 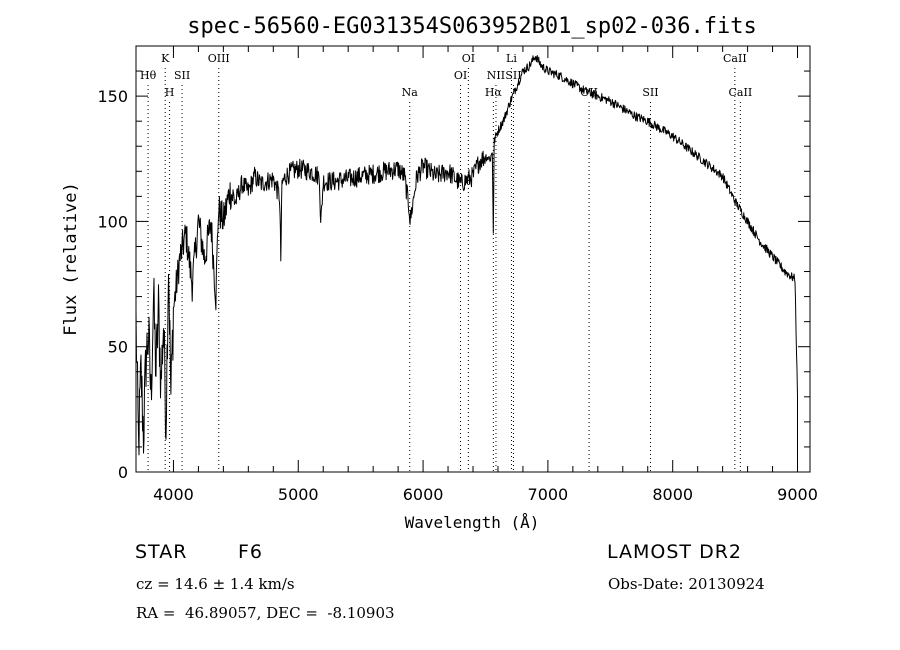 What do you see at coordinates (548, 494) in the screenshot?
I see `x-tick-label: 7000` at bounding box center [548, 494].